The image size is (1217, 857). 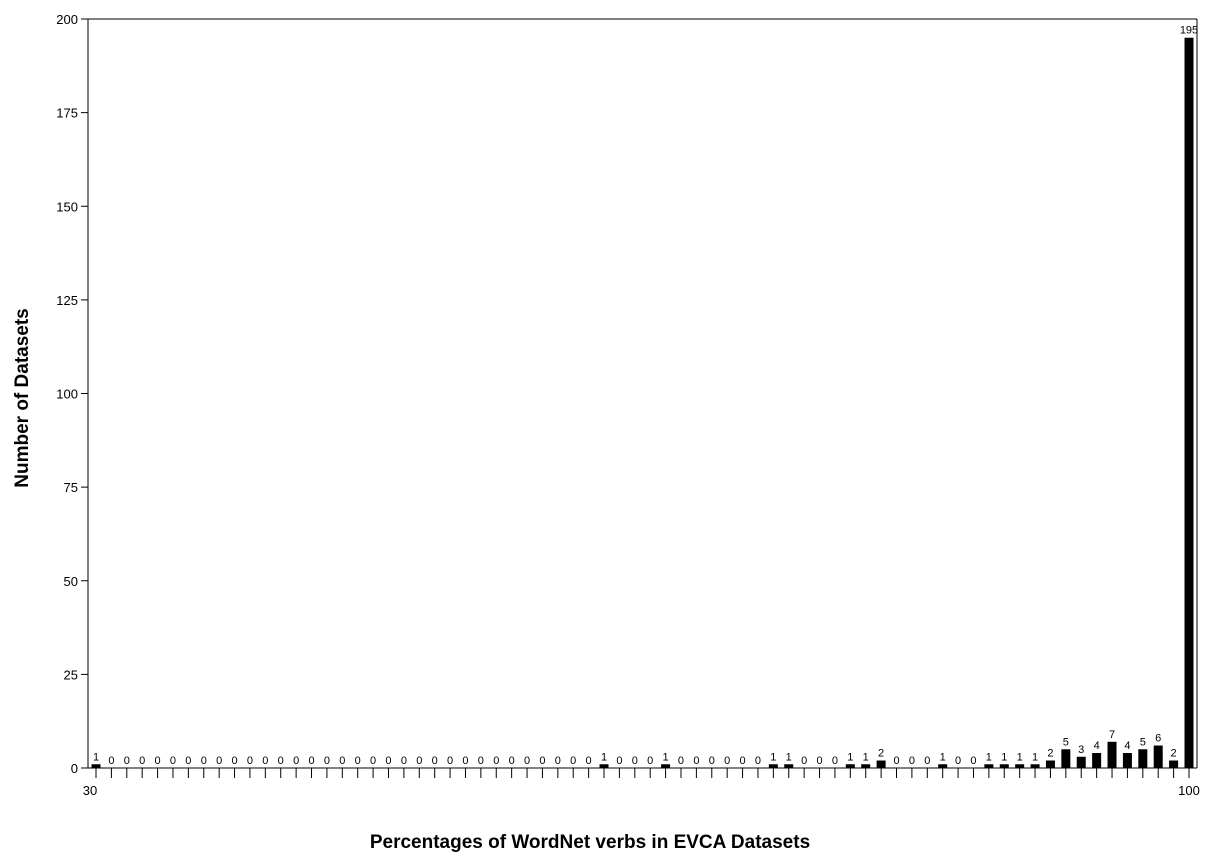 I want to click on y-tick-label: 150, so click(x=67, y=206).